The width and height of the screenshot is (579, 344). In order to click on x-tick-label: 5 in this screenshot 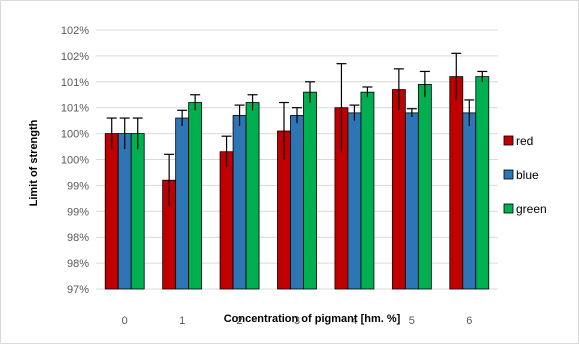, I will do `click(412, 321)`.